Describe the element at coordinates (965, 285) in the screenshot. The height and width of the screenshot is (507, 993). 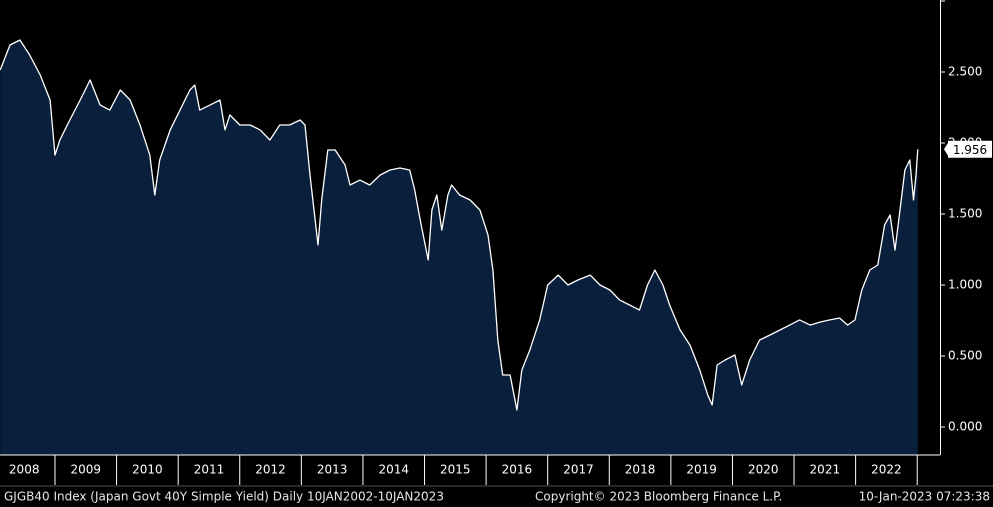
I see `y-tick-label: 1.000` at that location.